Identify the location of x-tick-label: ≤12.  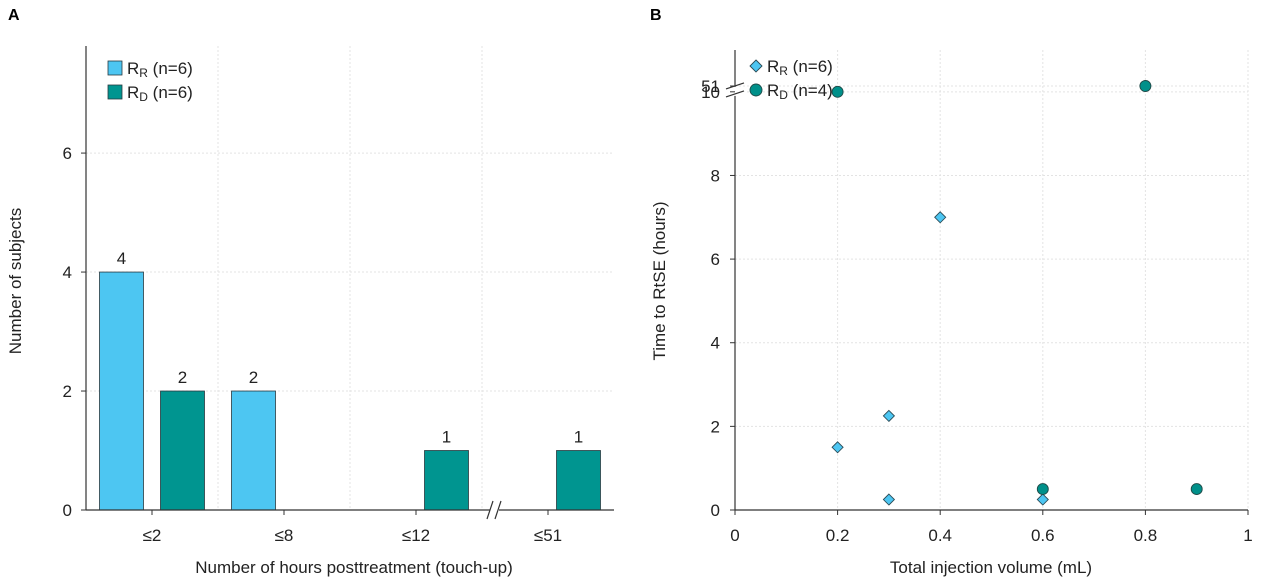
(416, 535).